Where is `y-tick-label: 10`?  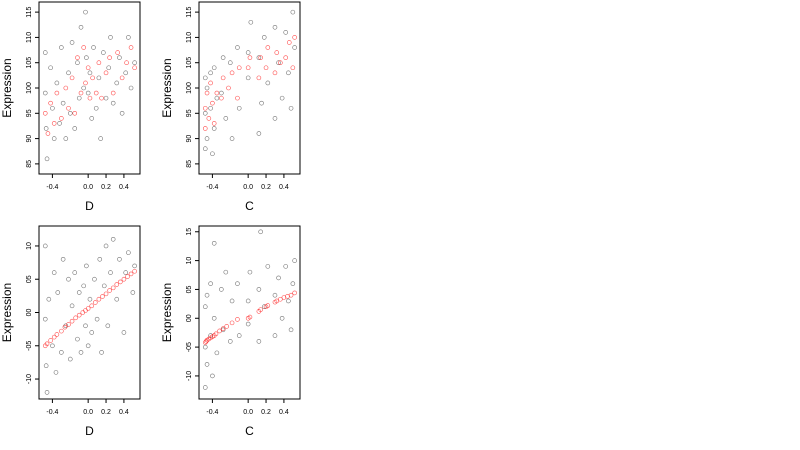 y-tick-label: 10 is located at coordinates (189, 261).